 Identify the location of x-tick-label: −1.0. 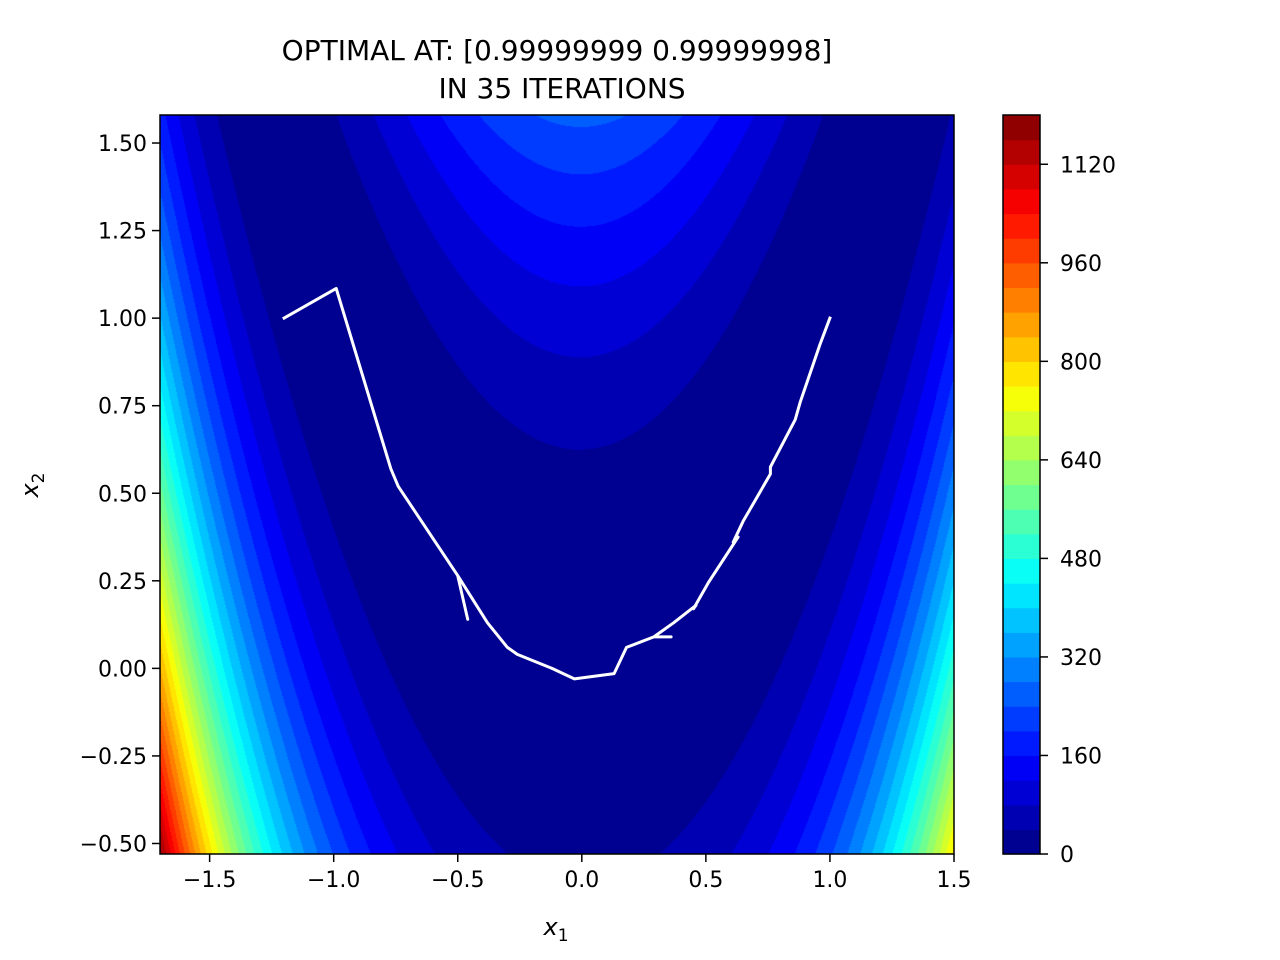
(333, 880).